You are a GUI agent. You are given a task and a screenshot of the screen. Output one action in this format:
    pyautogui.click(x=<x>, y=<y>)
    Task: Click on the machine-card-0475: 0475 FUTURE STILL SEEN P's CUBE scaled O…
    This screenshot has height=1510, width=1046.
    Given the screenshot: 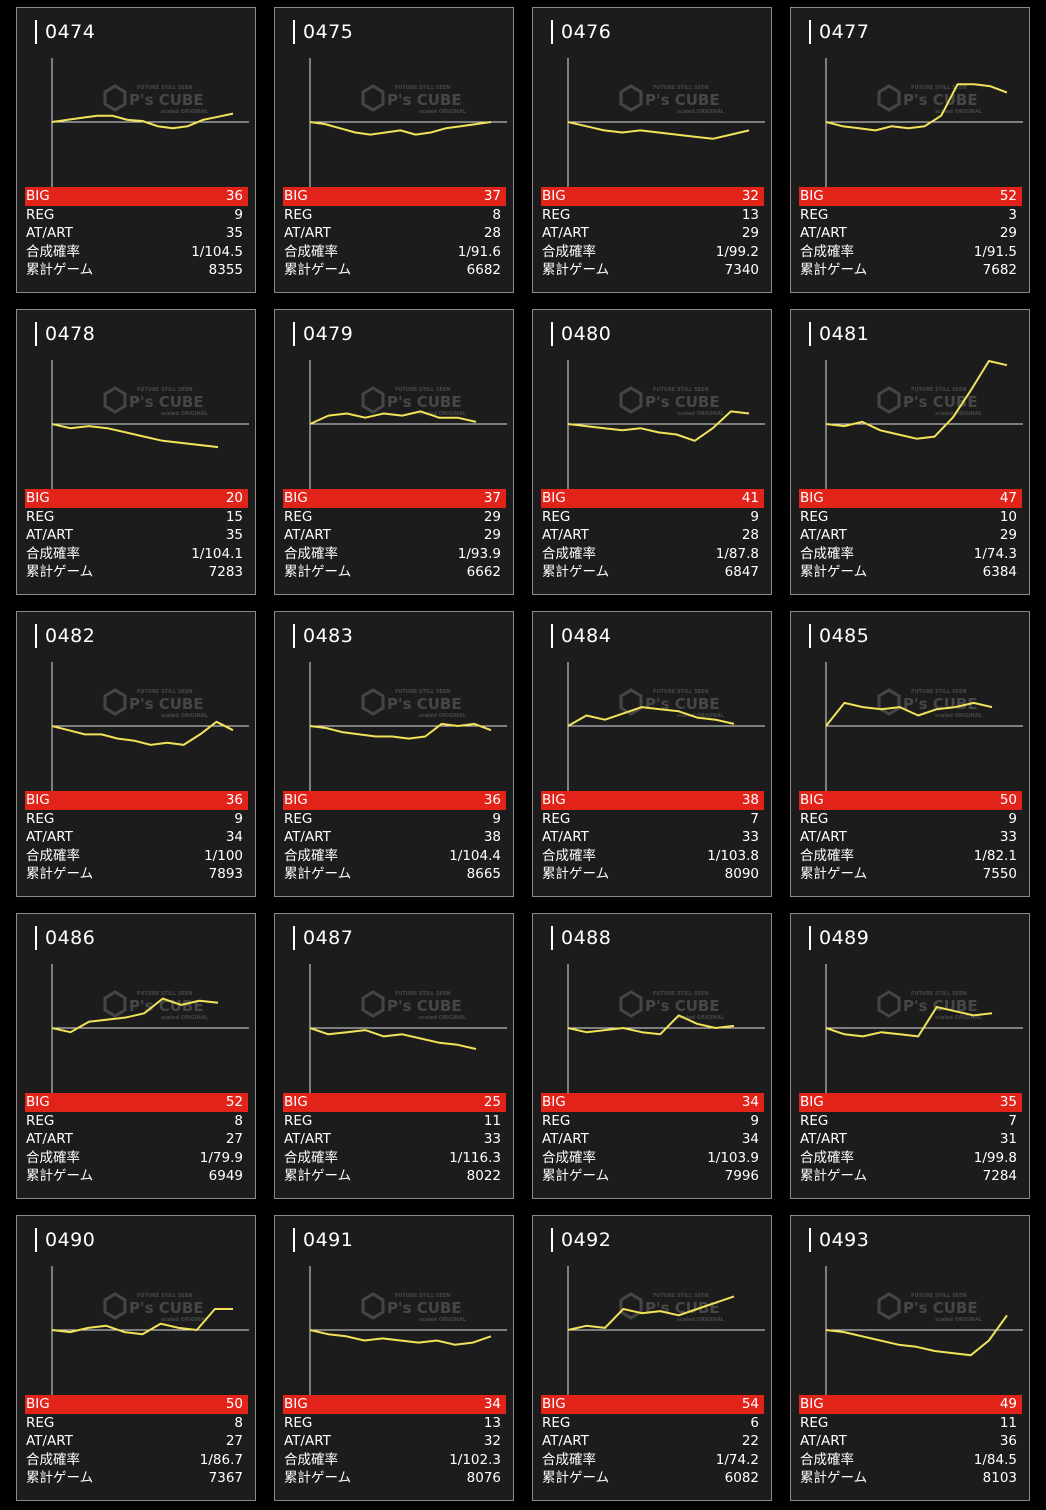 What is the action you would take?
    pyautogui.click(x=394, y=150)
    